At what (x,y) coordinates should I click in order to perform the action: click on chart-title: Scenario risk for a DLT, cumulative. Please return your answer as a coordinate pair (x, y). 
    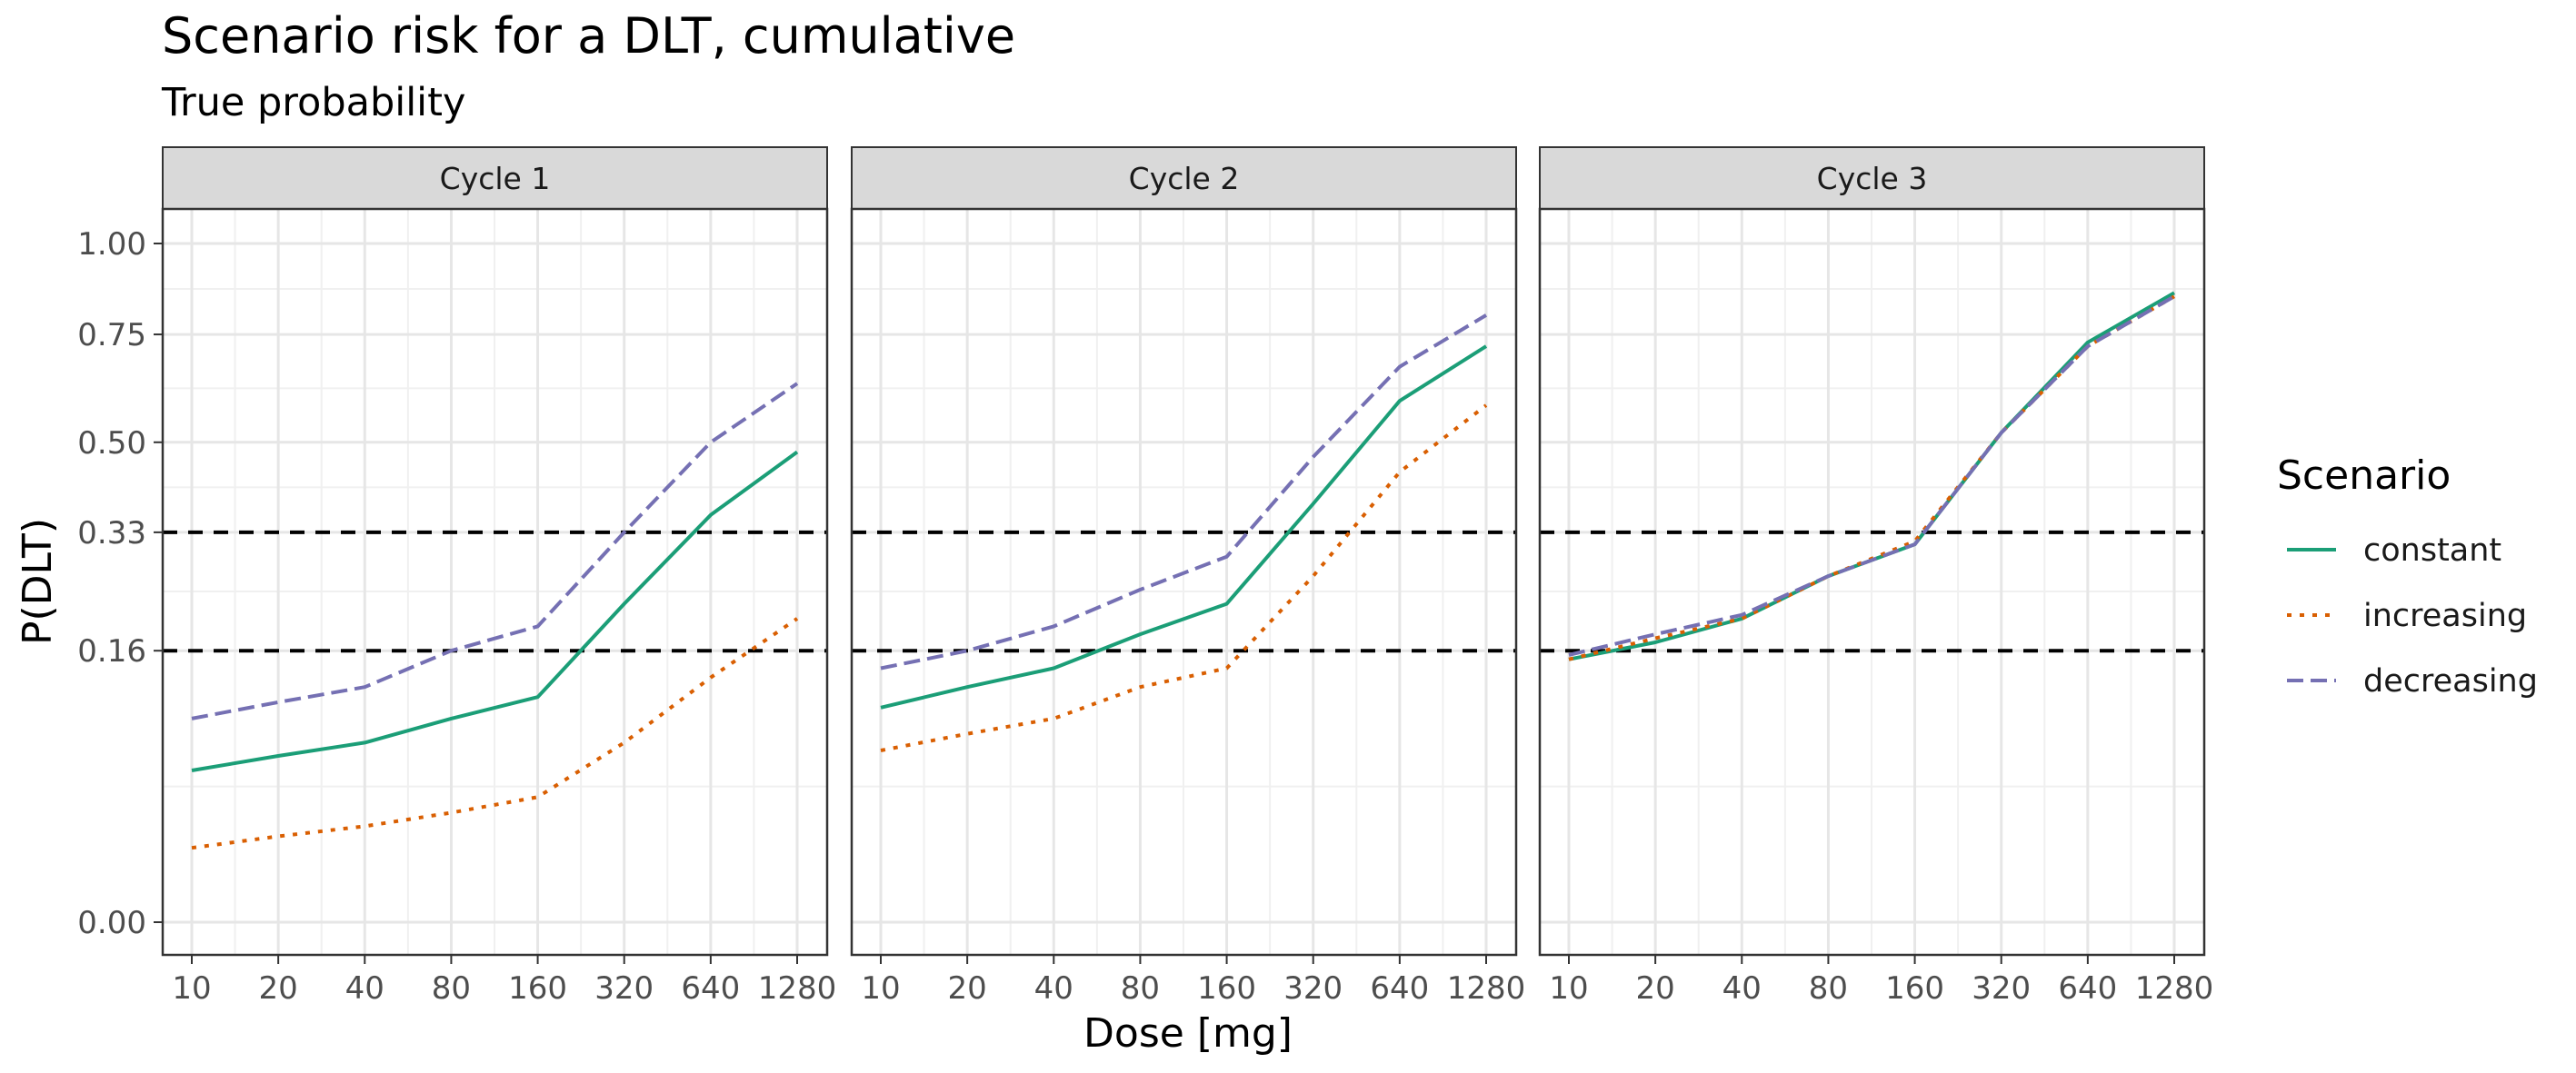
    Looking at the image, I should click on (589, 36).